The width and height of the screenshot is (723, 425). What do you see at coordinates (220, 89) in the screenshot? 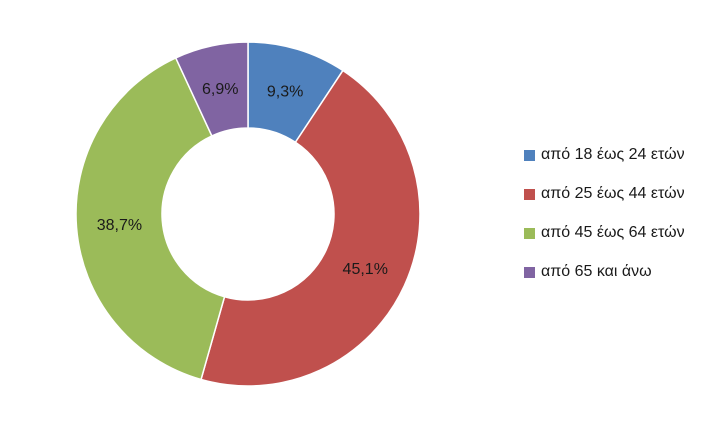
I see `slice-label-65-plus: 6,9%` at bounding box center [220, 89].